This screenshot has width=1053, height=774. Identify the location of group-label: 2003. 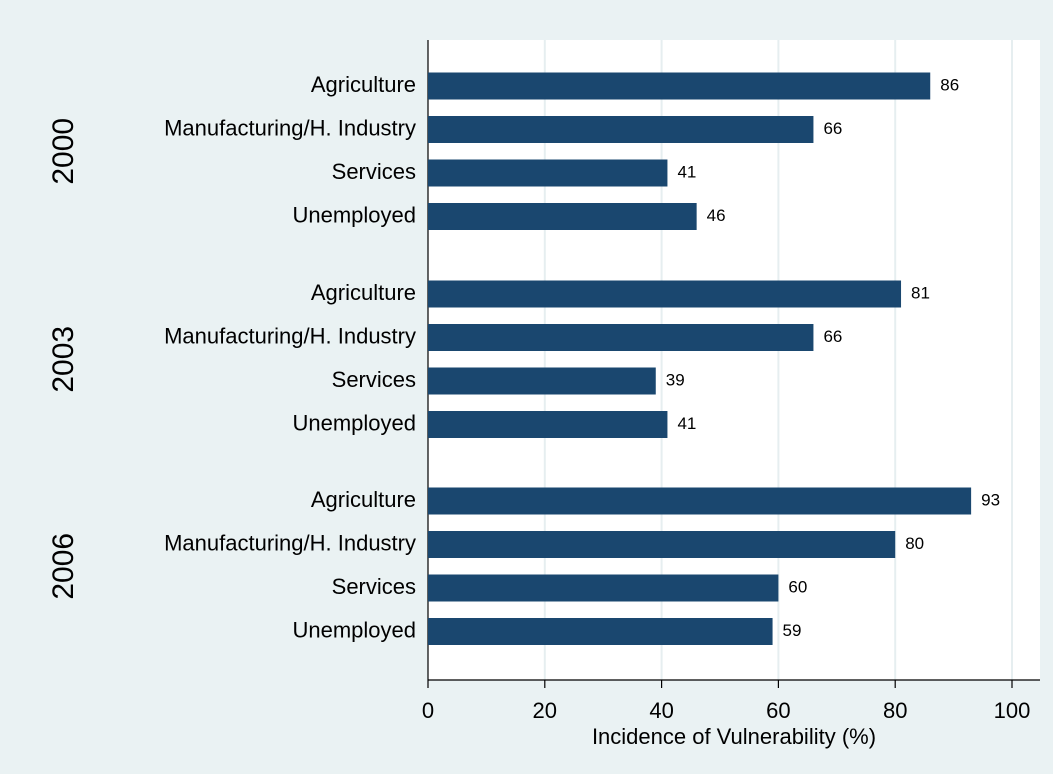
(63, 359).